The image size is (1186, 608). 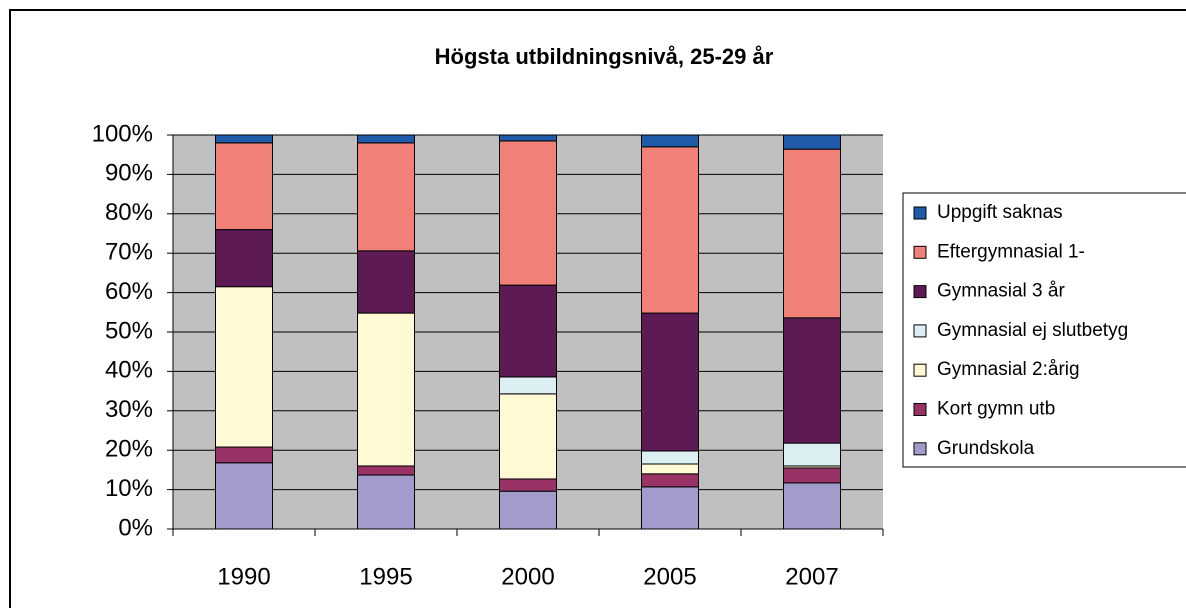 I want to click on x-tick-label: 2000, so click(x=527, y=576).